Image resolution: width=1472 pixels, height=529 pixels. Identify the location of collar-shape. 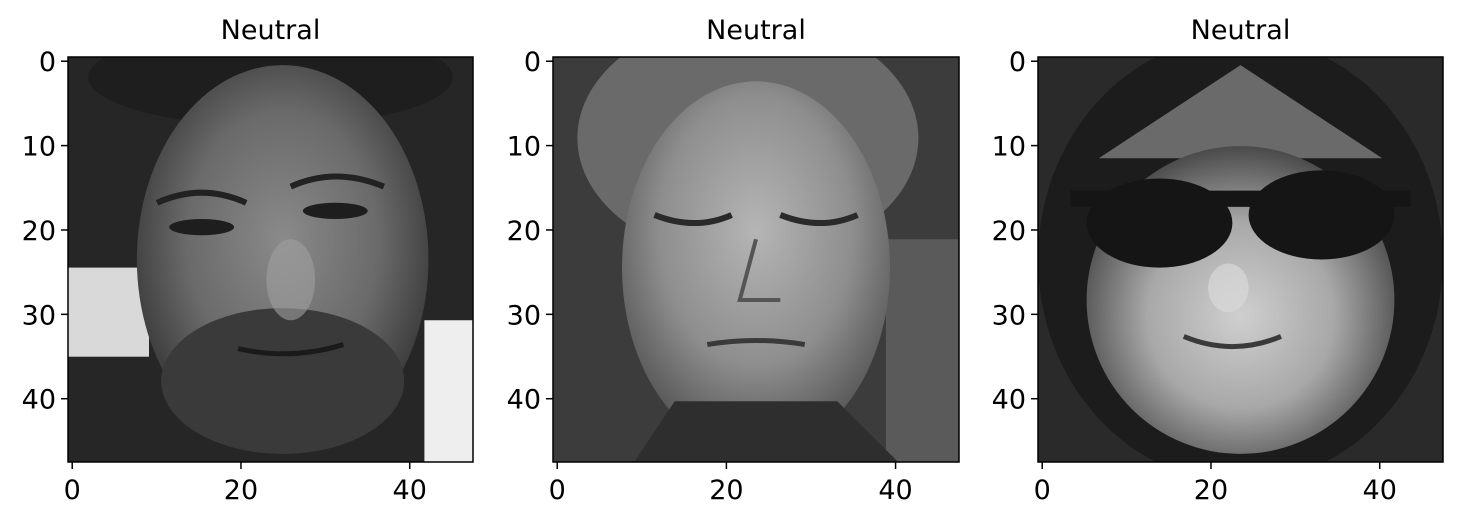
(766, 431).